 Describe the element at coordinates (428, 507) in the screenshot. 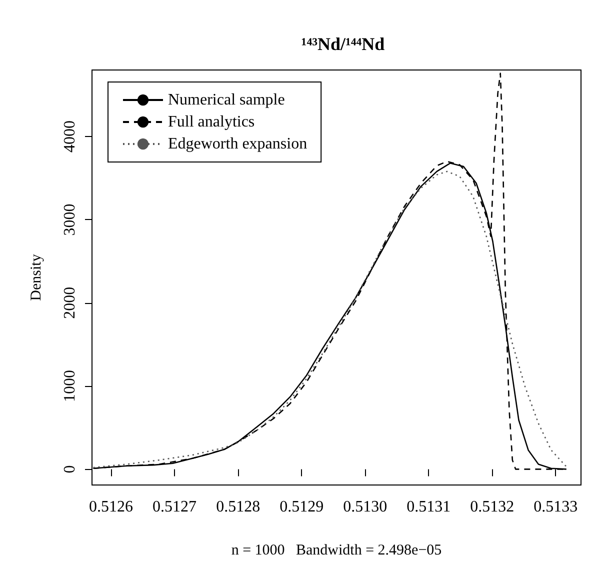

I see `x-tick-label: 0.5131` at that location.